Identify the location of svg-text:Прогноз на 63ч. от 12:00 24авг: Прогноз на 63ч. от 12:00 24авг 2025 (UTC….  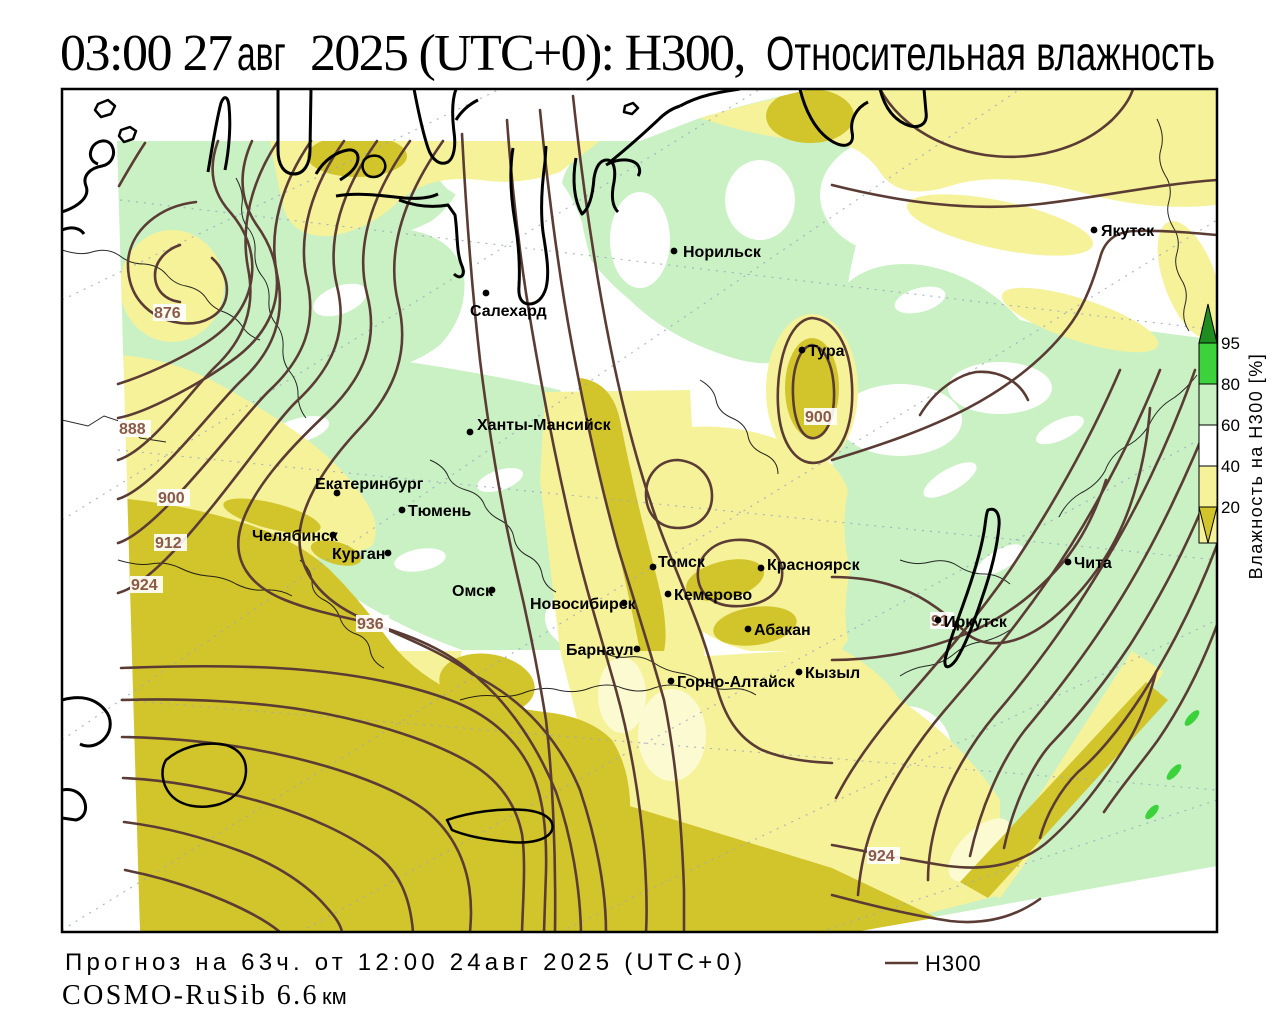
(405, 962).